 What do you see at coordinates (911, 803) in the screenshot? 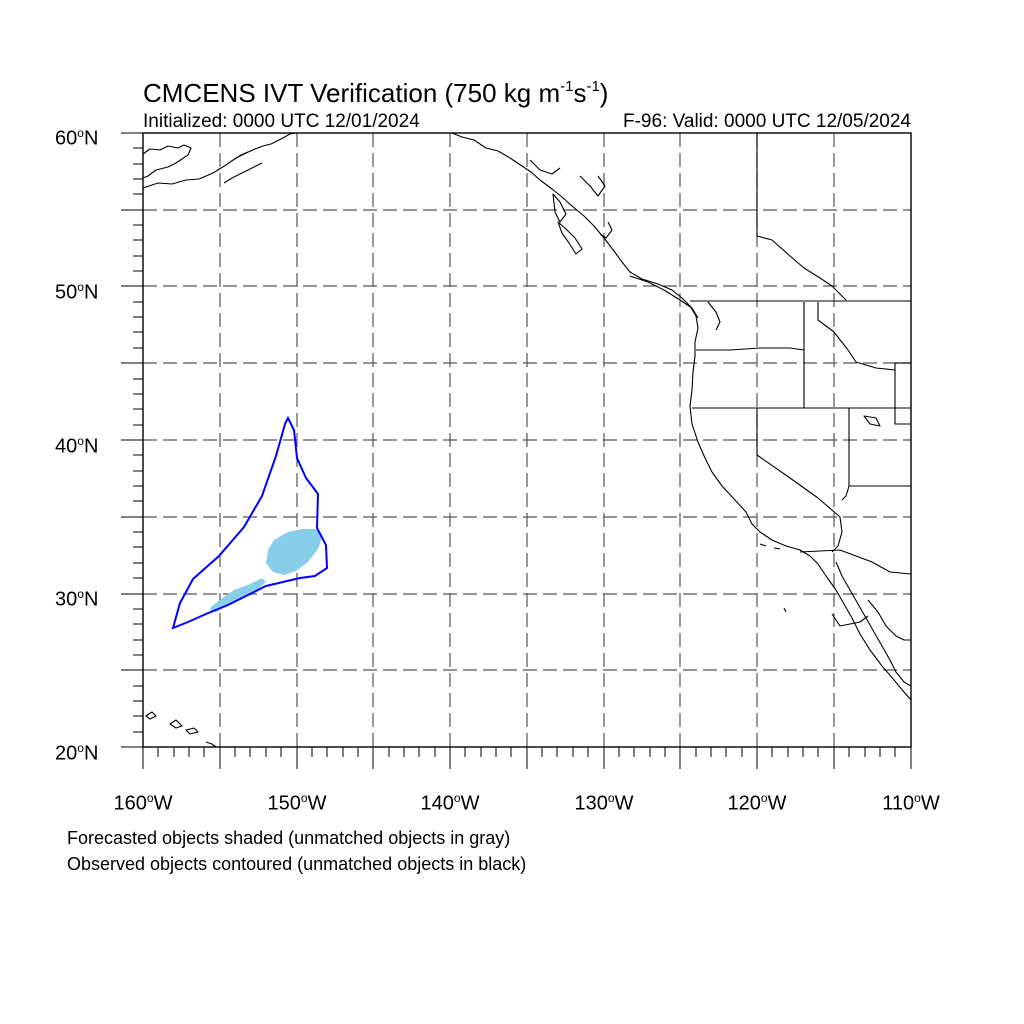
I see `lon-label-110: 110oW` at bounding box center [911, 803].